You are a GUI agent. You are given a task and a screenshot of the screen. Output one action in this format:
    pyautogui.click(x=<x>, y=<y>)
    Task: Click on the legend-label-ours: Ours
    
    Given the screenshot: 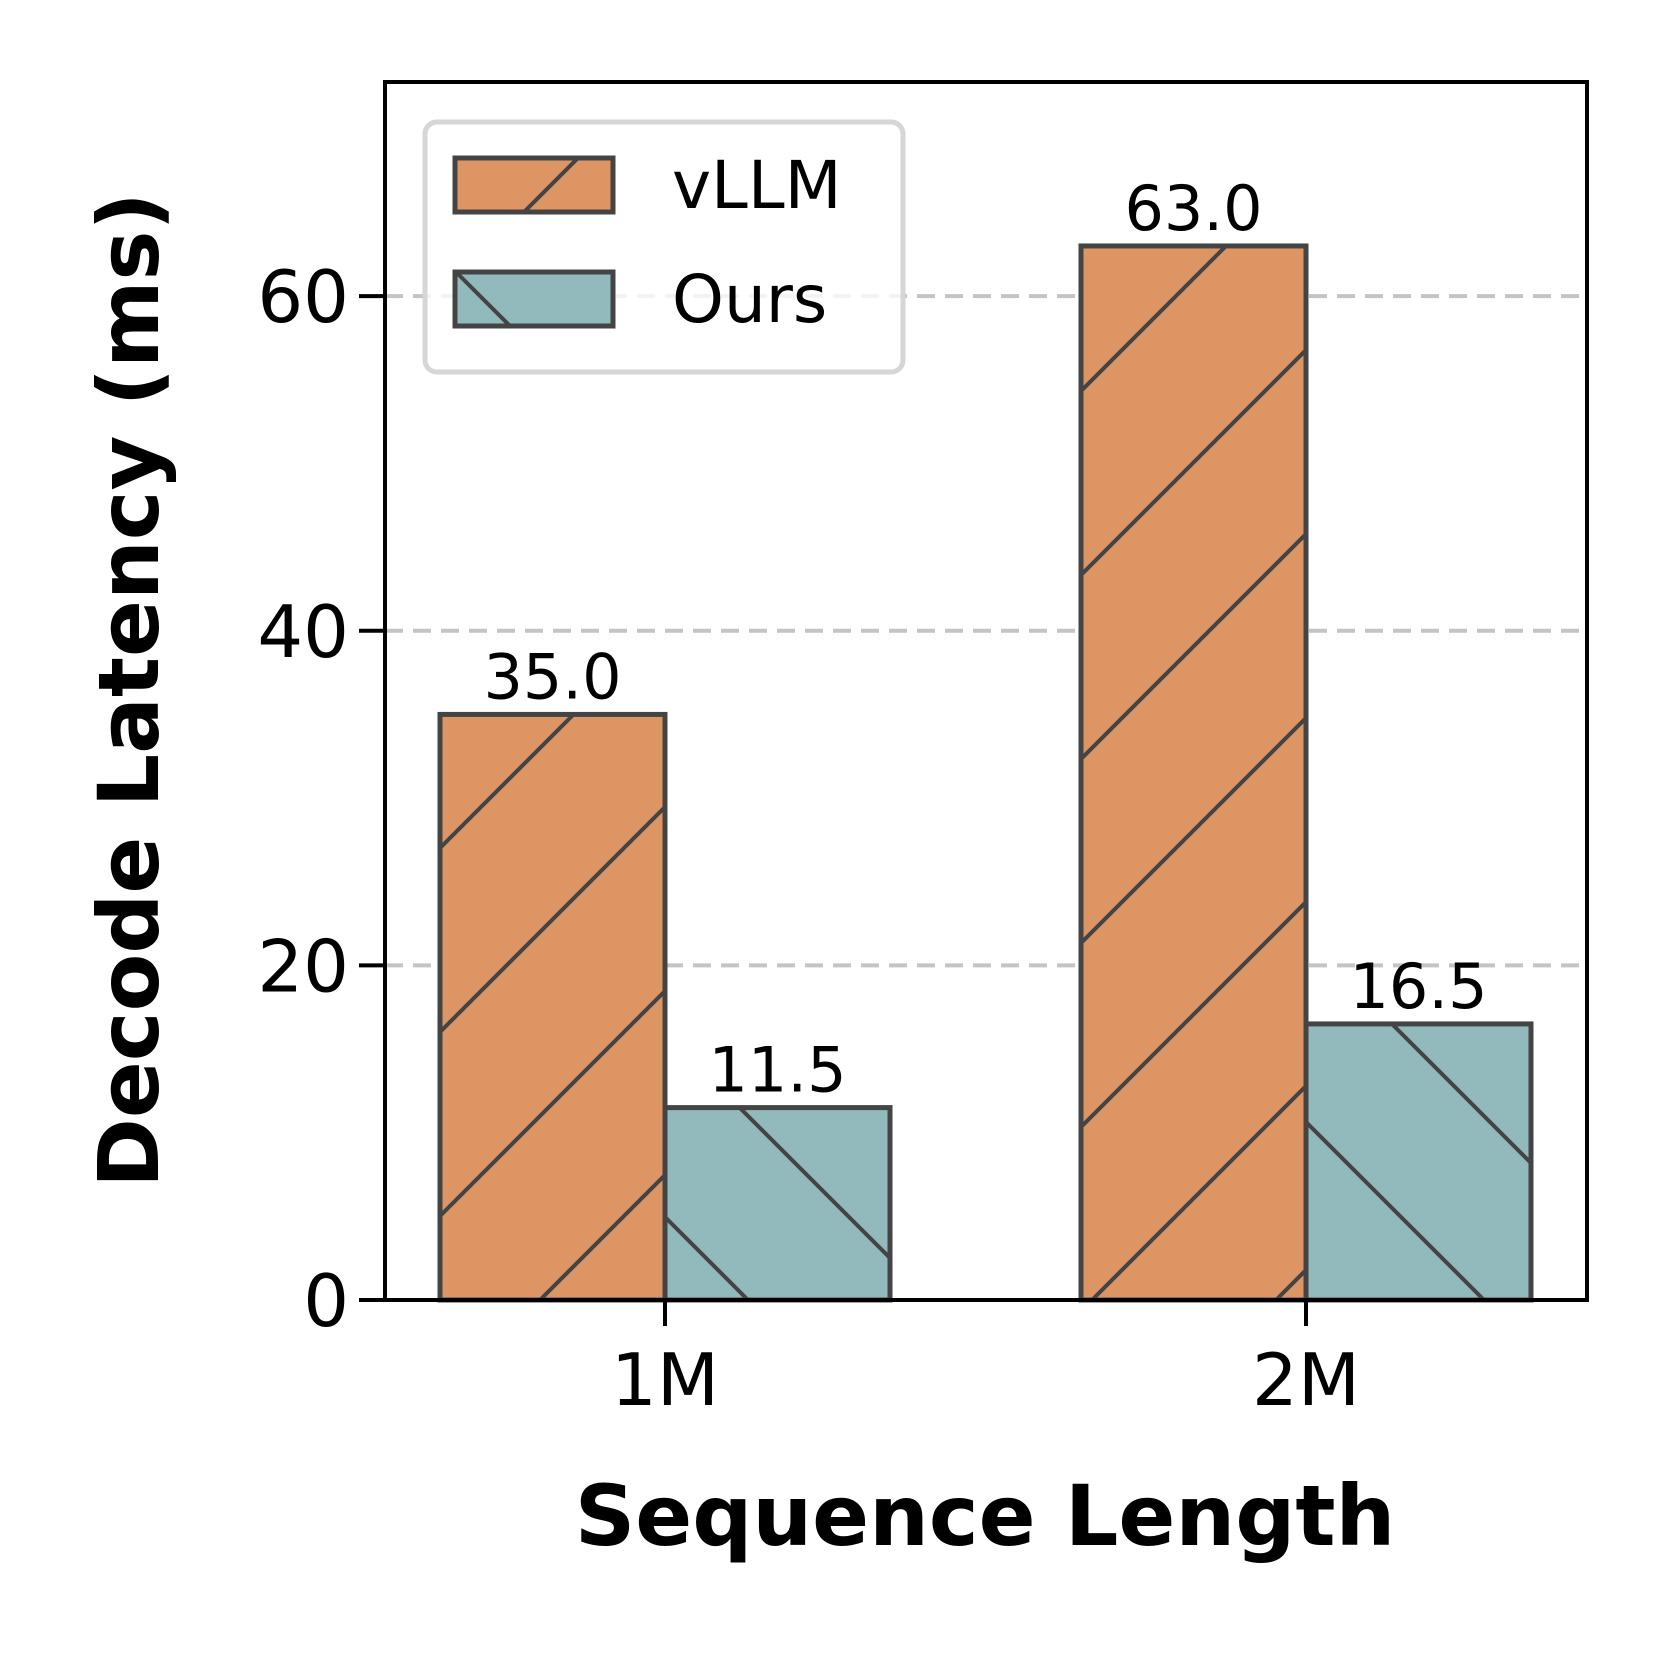 What is the action you would take?
    pyautogui.click(x=749, y=299)
    